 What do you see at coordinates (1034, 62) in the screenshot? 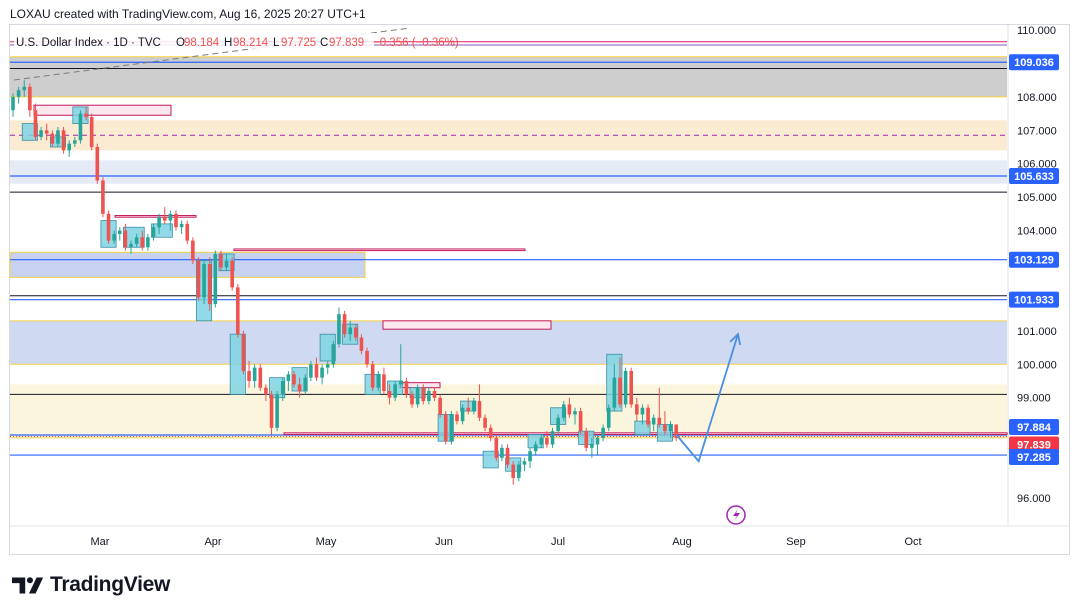
I see `price-badge-109-036: 109.036` at bounding box center [1034, 62].